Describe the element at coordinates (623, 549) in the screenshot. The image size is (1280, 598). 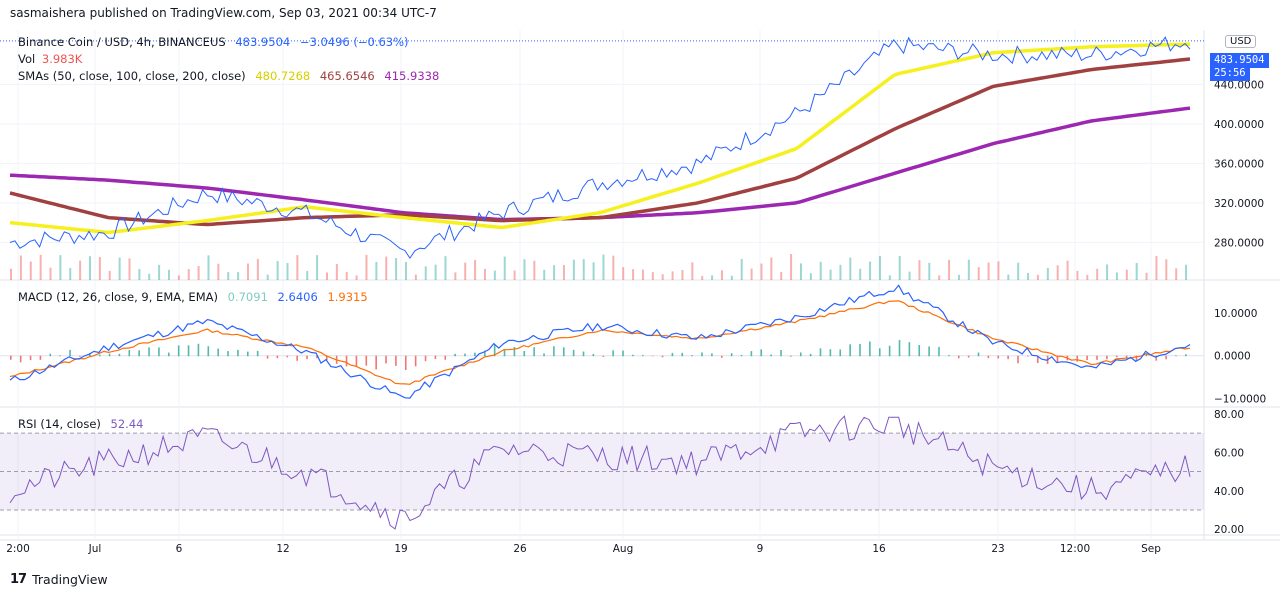
I see `x-tick-label: Aug` at that location.